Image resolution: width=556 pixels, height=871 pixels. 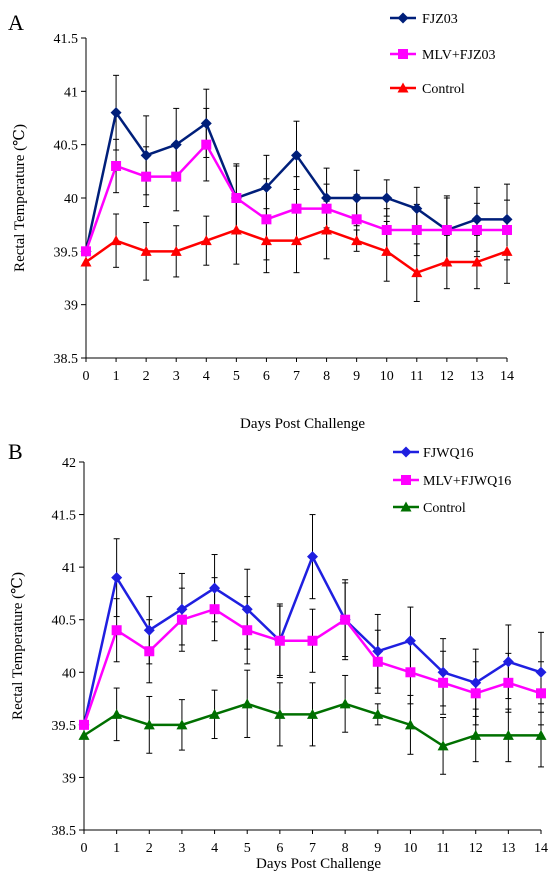 What do you see at coordinates (181, 848) in the screenshot?
I see `x-tick-label: 3` at bounding box center [181, 848].